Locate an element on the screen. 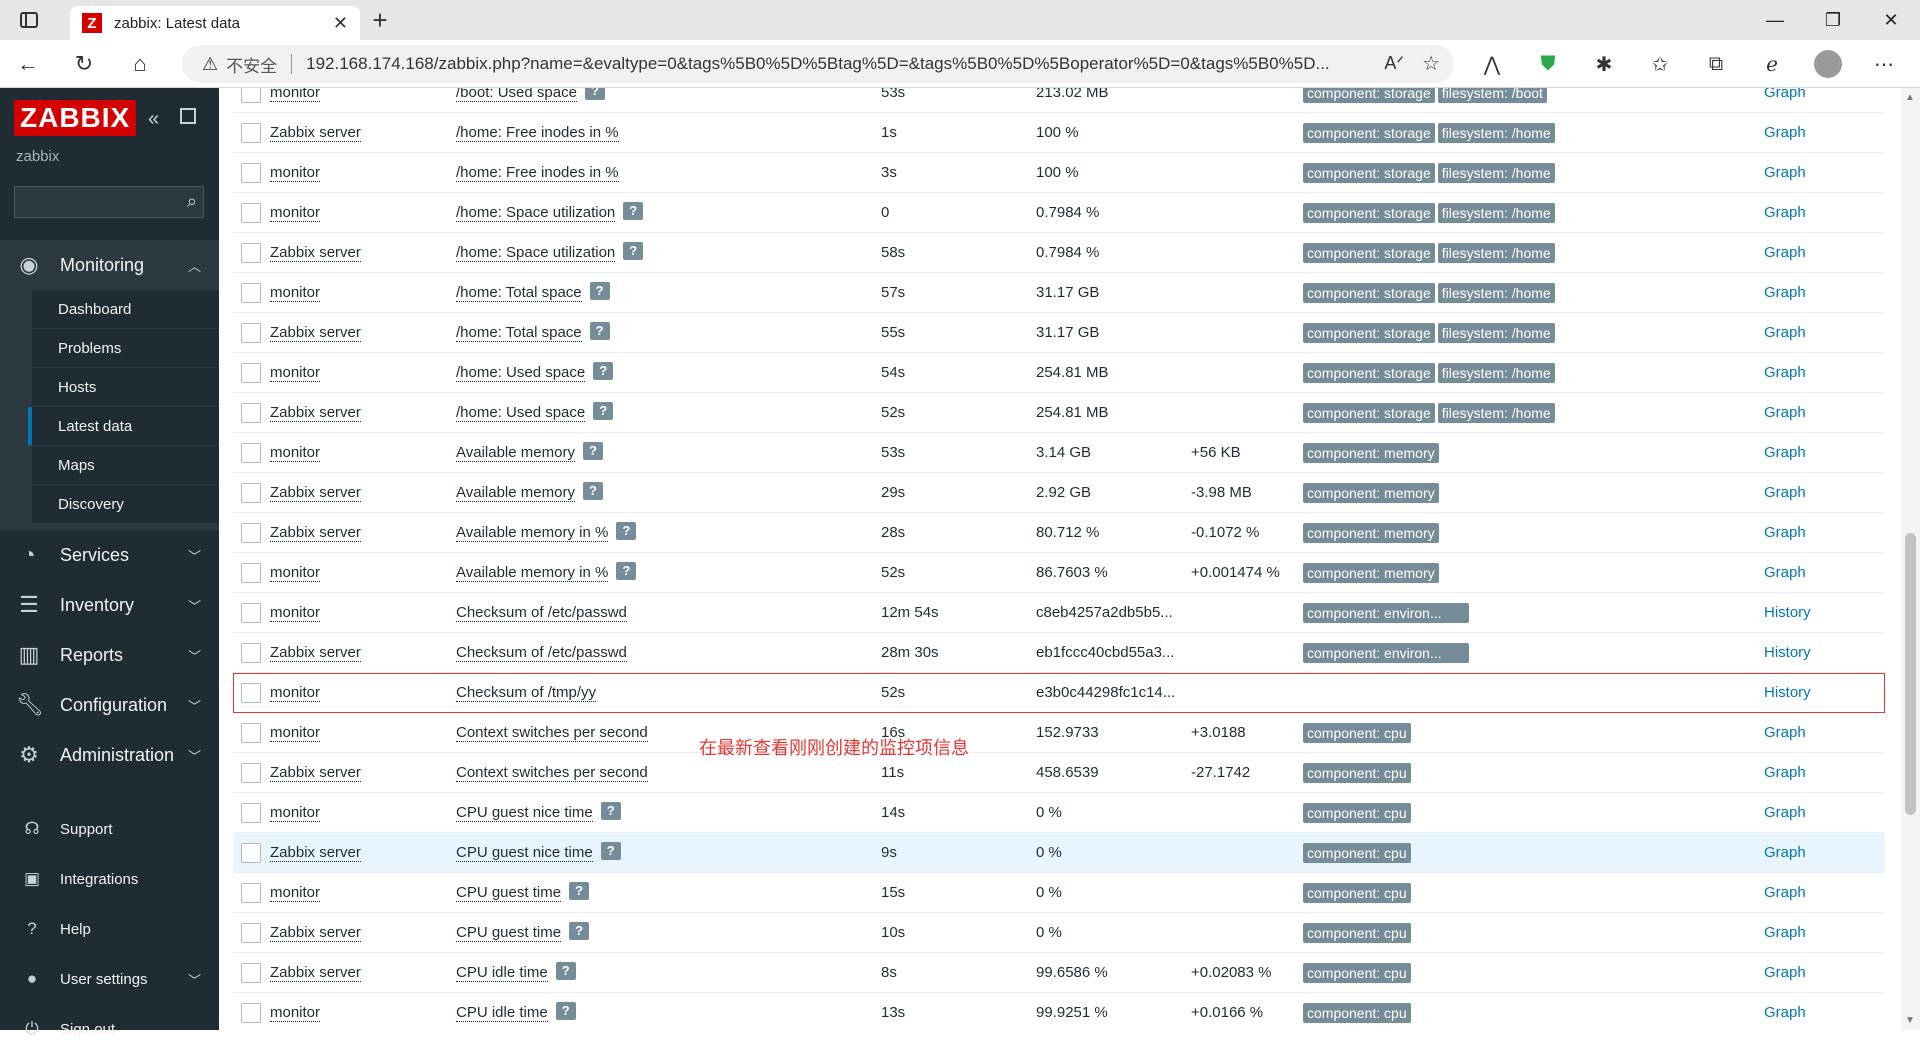 Image resolution: width=1920 pixels, height=1054 pixels. submenu-hosts: Hosts is located at coordinates (123, 387).